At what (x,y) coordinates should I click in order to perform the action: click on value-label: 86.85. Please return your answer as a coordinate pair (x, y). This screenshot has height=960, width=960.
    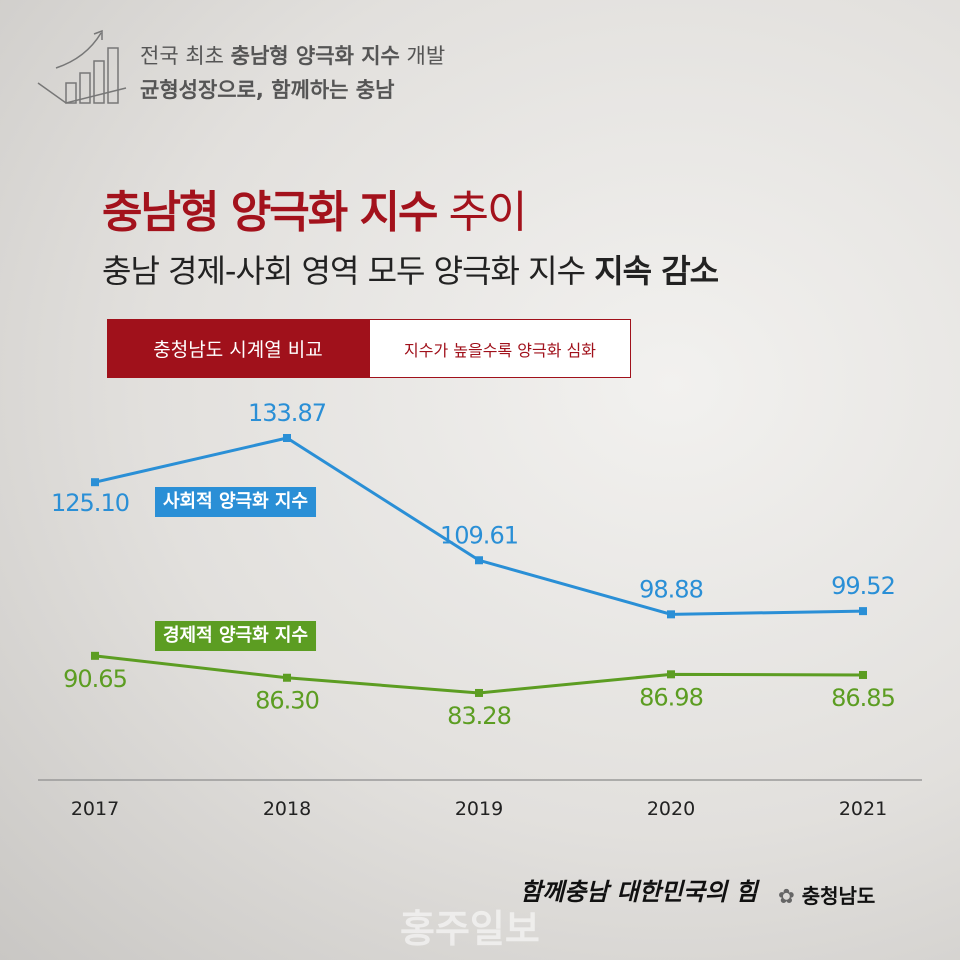
    Looking at the image, I should click on (863, 698).